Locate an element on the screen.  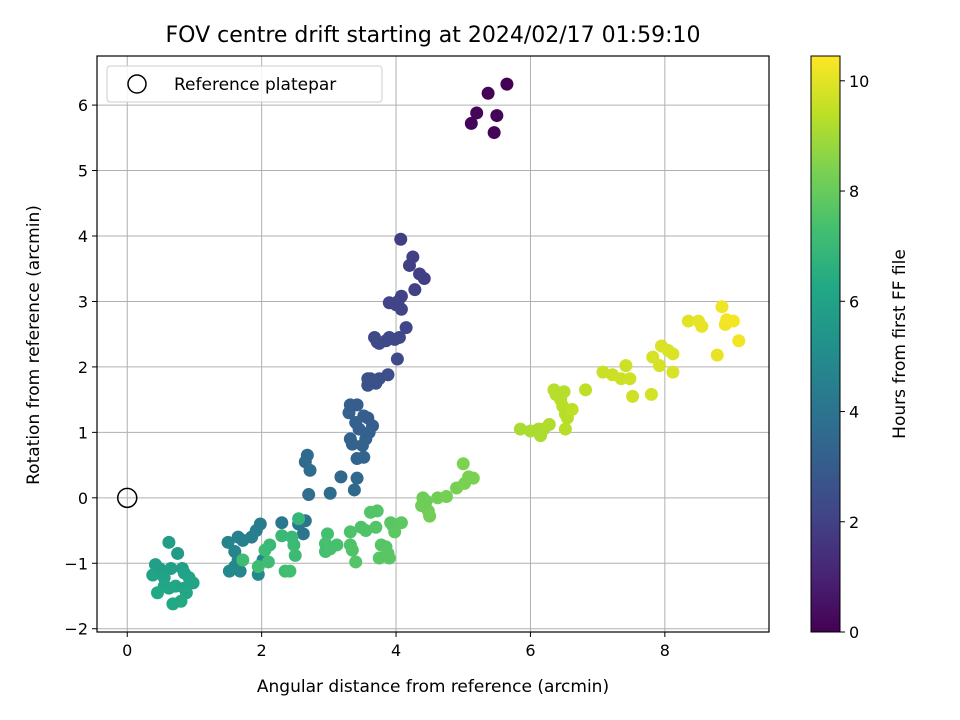
y-tick-label: 4 is located at coordinates (83, 236).